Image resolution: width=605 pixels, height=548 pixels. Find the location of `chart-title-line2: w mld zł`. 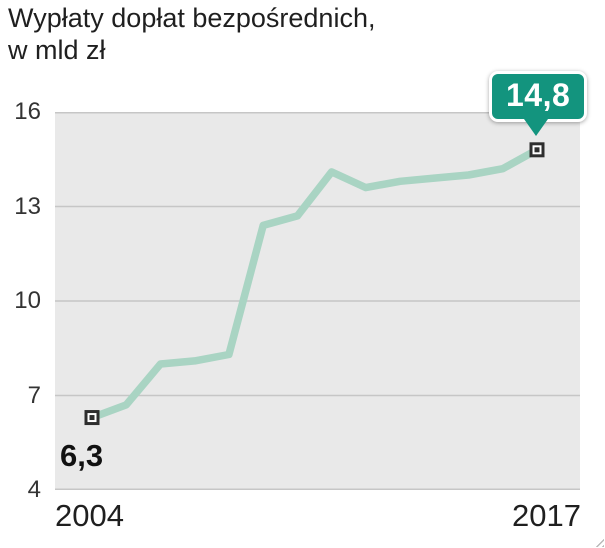

chart-title-line2: w mld zł is located at coordinates (57, 50).